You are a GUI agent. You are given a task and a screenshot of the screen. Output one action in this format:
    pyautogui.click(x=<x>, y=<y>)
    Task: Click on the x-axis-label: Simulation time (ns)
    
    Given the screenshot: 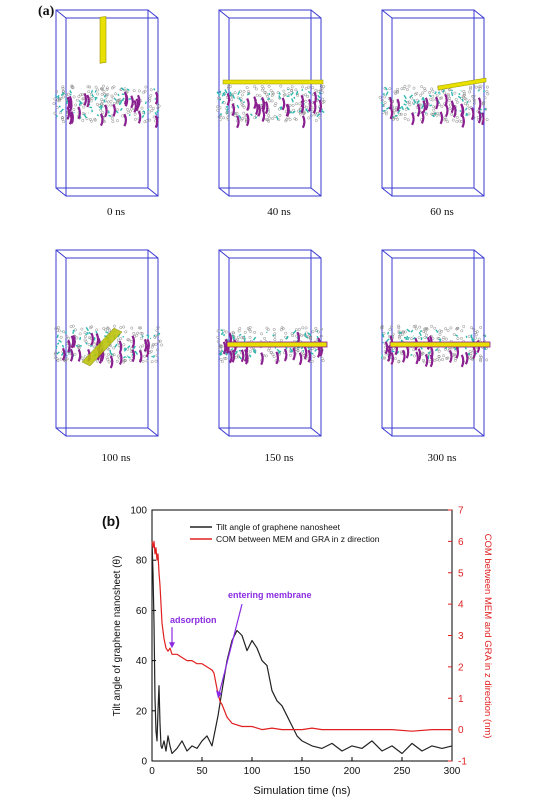 What is the action you would take?
    pyautogui.click(x=301, y=791)
    